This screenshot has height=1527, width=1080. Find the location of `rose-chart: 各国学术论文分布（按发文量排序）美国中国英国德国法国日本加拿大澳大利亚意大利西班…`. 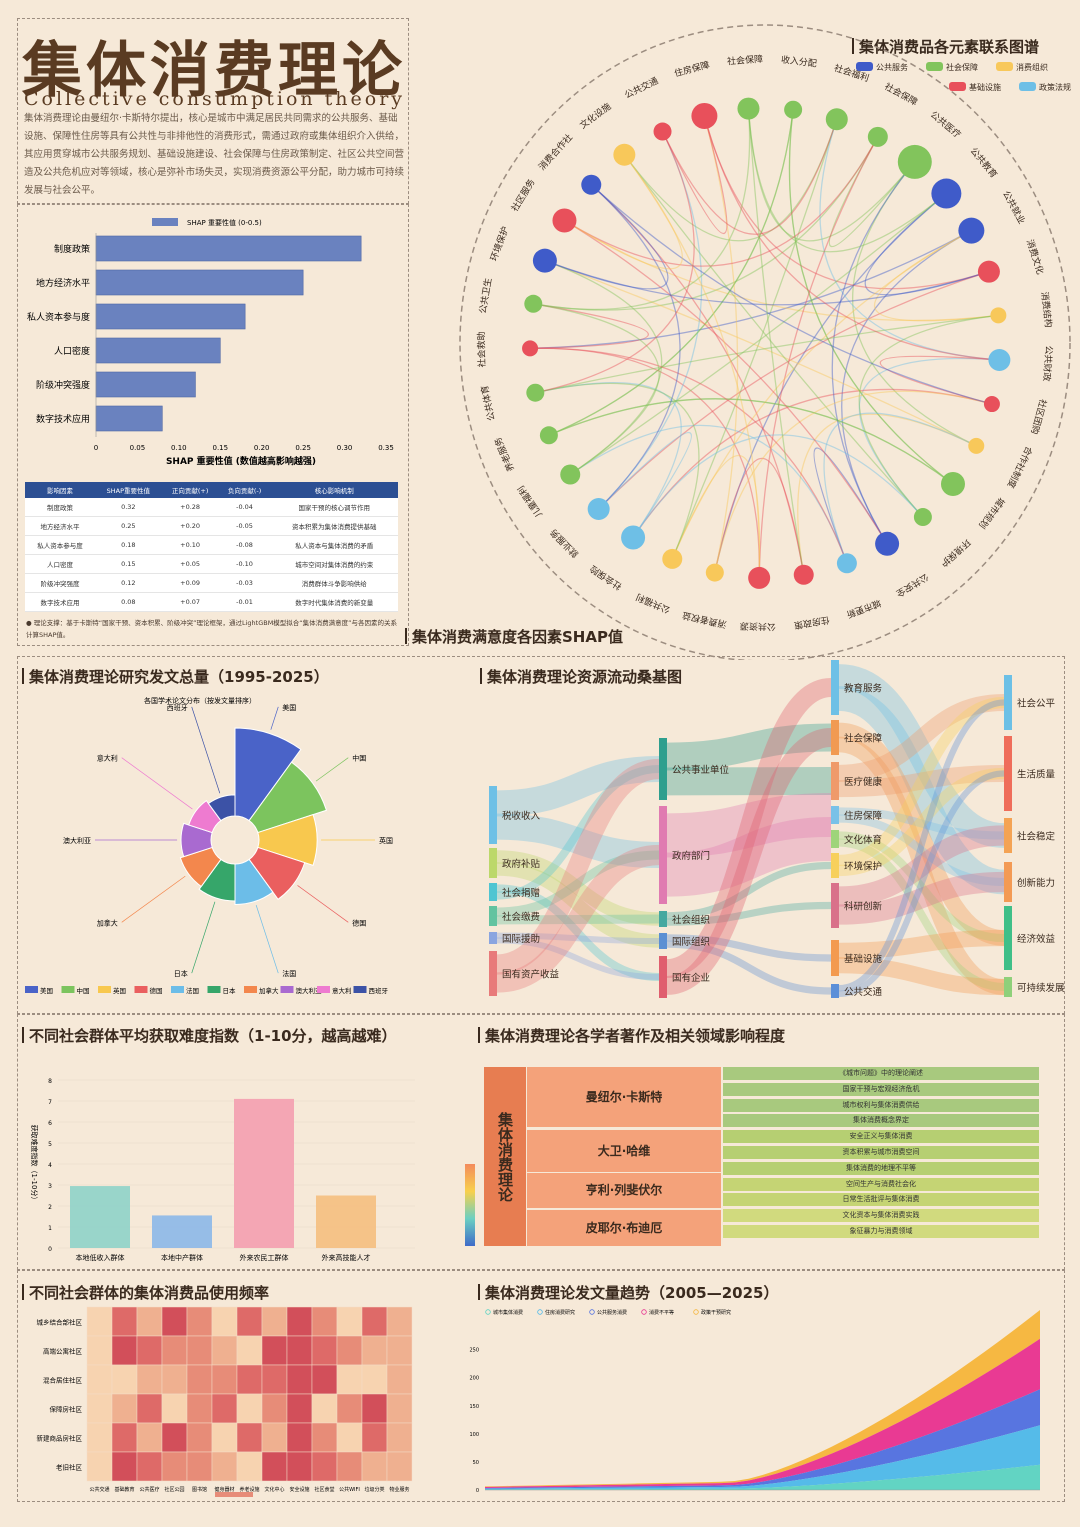

rose-chart: 各国学术论文分布（按发文量排序）美国中国英国德国法国日本加拿大澳大利亚意大利西班… is located at coordinates (209, 845).